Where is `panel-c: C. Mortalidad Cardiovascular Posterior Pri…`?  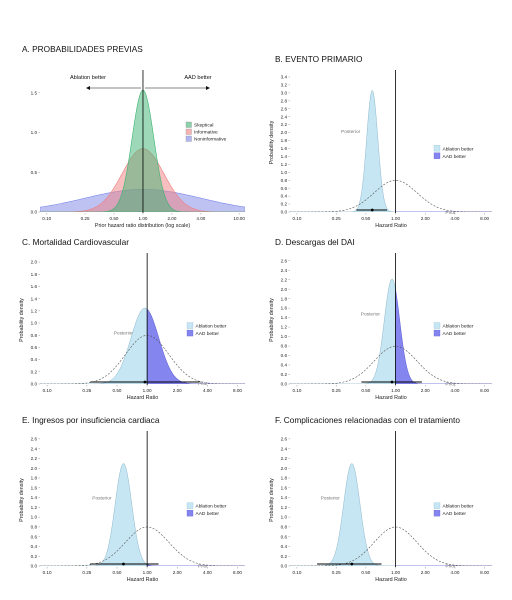 panel-c: C. Mortalidad Cardiovascular Posterior Pri… is located at coordinates (132, 319).